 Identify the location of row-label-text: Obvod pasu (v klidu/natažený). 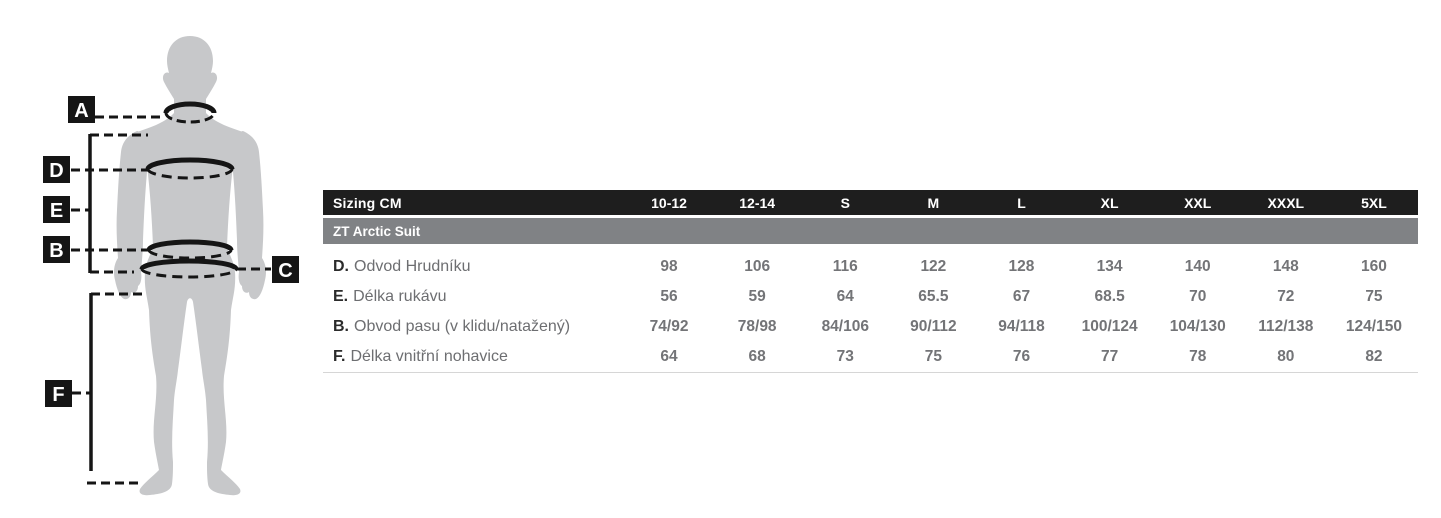
(462, 326).